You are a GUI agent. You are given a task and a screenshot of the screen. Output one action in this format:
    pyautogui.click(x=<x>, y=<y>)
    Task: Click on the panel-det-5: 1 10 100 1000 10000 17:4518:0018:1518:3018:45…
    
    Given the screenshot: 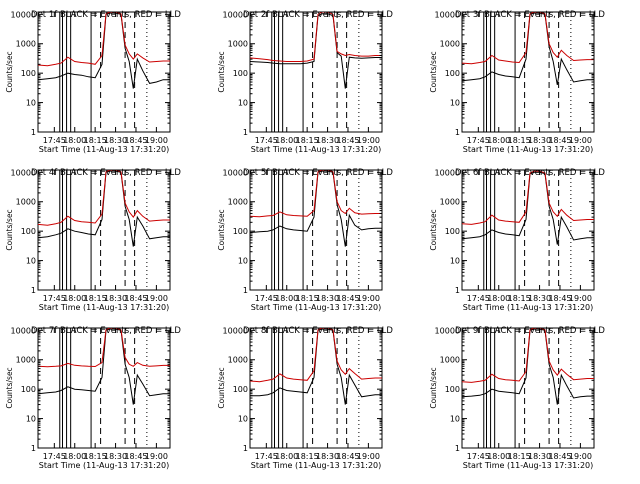 What is the action you would take?
    pyautogui.click(x=305, y=240)
    